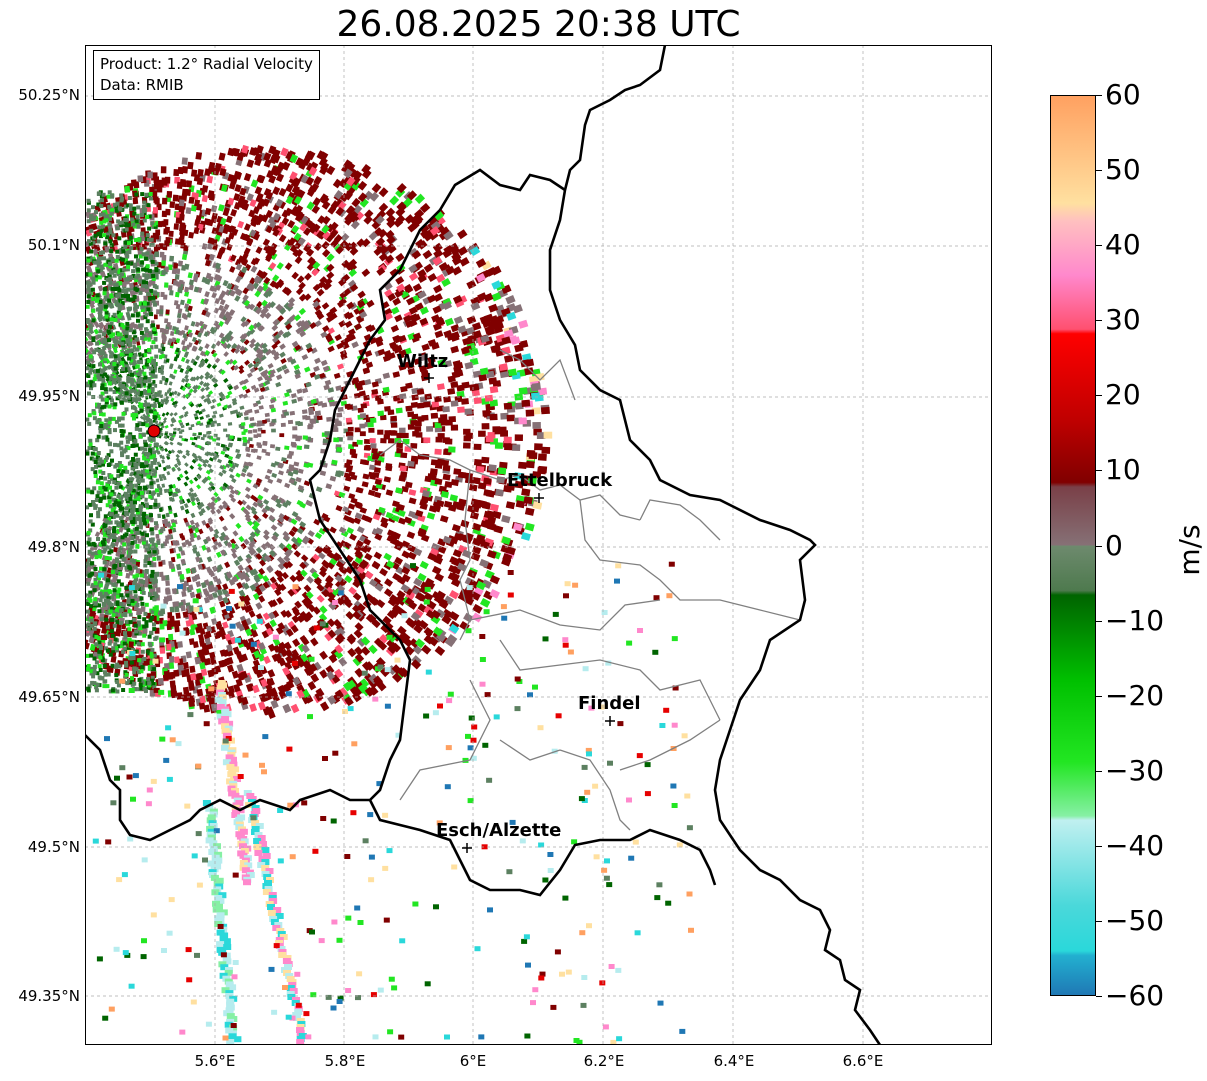 The height and width of the screenshot is (1081, 1207). What do you see at coordinates (1135, 770) in the screenshot?
I see `colorbar-tick-label: −30` at bounding box center [1135, 770].